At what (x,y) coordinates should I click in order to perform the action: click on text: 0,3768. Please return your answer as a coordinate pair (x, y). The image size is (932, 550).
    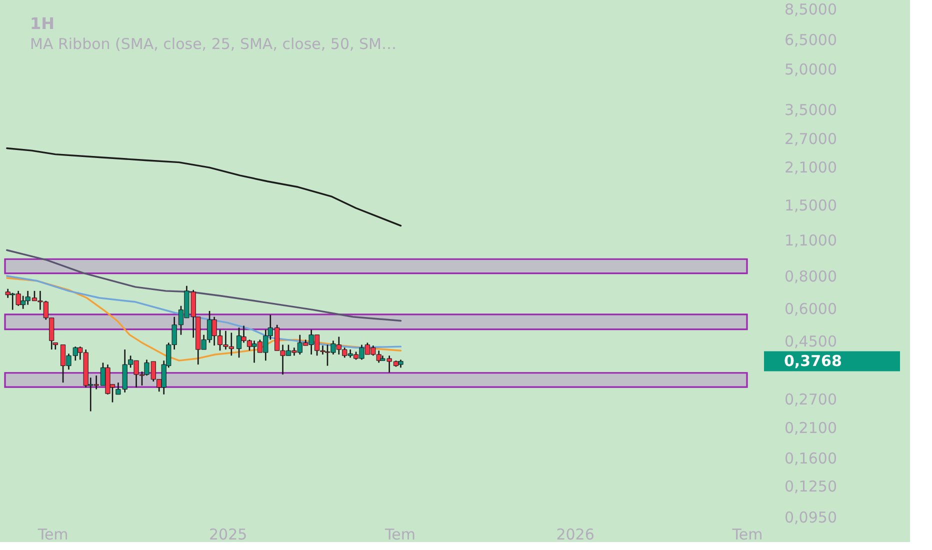
    Looking at the image, I should click on (813, 361).